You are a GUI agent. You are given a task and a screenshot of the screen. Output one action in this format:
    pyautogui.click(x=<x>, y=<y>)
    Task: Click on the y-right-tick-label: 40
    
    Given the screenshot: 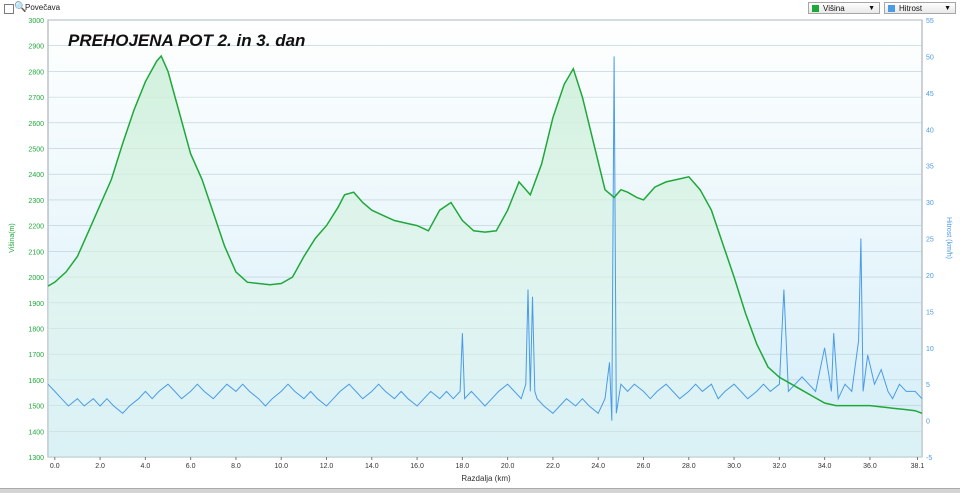 What is the action you would take?
    pyautogui.click(x=930, y=130)
    